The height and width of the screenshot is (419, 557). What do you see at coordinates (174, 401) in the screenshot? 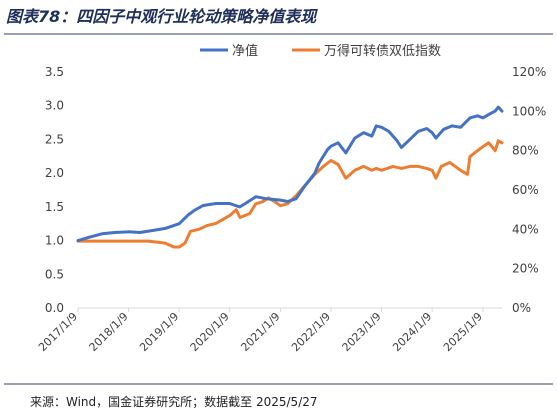
I see `source-note: 来源：Wind，国金证券研究所；数据截至 2025/5/27` at bounding box center [174, 401].